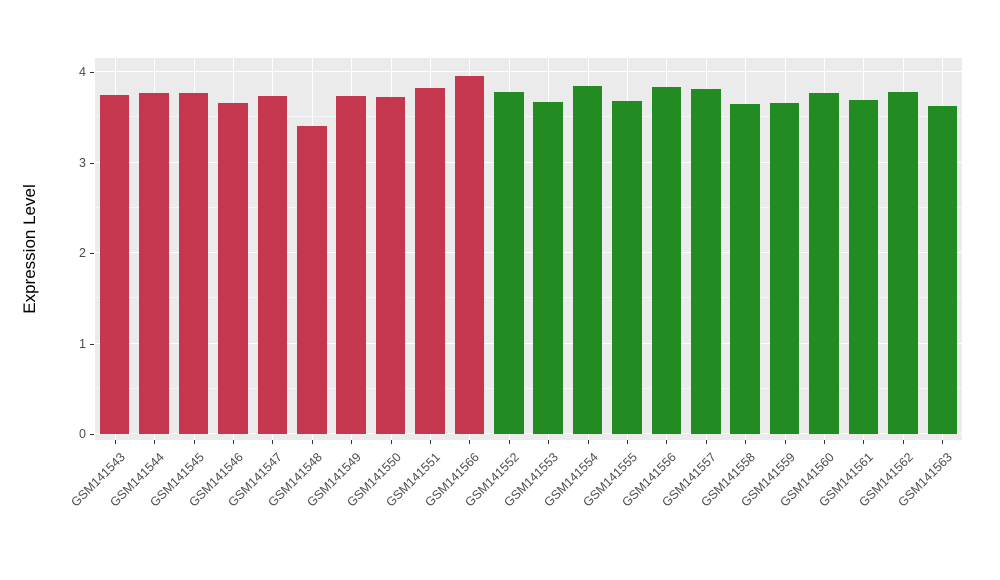 This screenshot has width=1000, height=580. Describe the element at coordinates (82, 343) in the screenshot. I see `y-tick-label: 1` at that location.